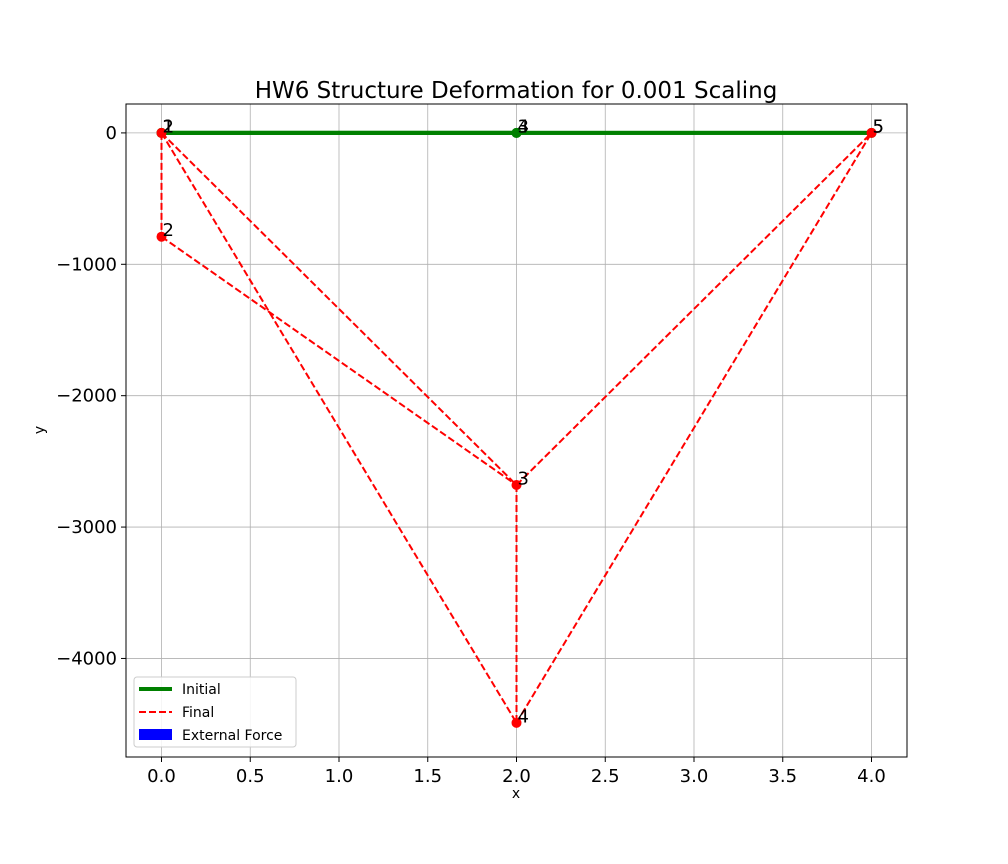 The height and width of the screenshot is (864, 1008). Describe the element at coordinates (40, 430) in the screenshot. I see `y-axis-label: y` at that location.